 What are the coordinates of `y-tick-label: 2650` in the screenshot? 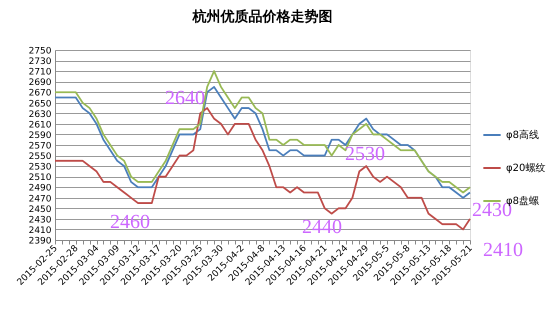 It's located at (40, 104).